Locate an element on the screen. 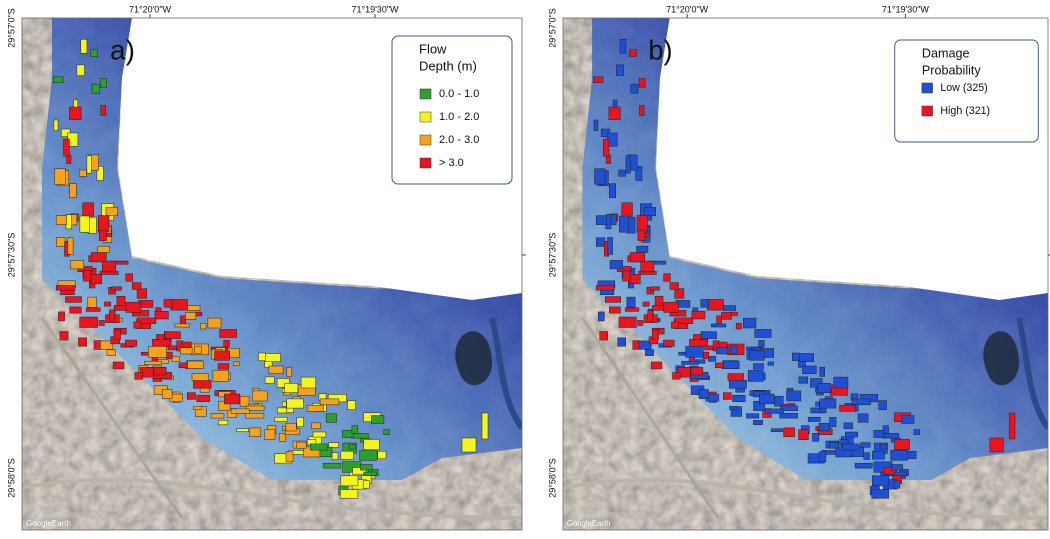  latitude-label: 29°58'0"S is located at coordinates (11, 478).